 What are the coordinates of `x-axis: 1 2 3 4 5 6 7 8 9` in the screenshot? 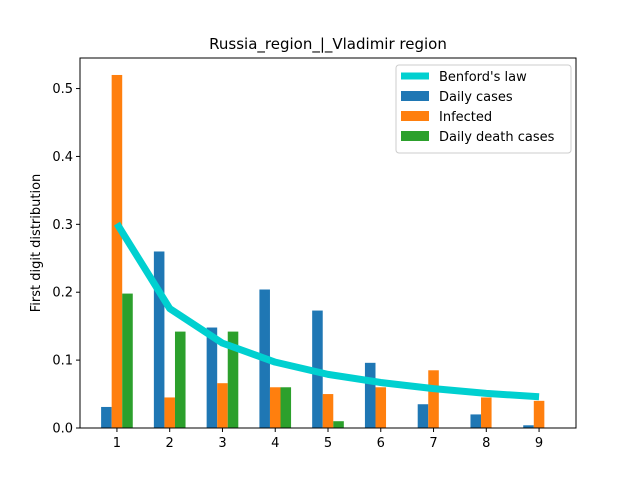 It's located at (328, 439).